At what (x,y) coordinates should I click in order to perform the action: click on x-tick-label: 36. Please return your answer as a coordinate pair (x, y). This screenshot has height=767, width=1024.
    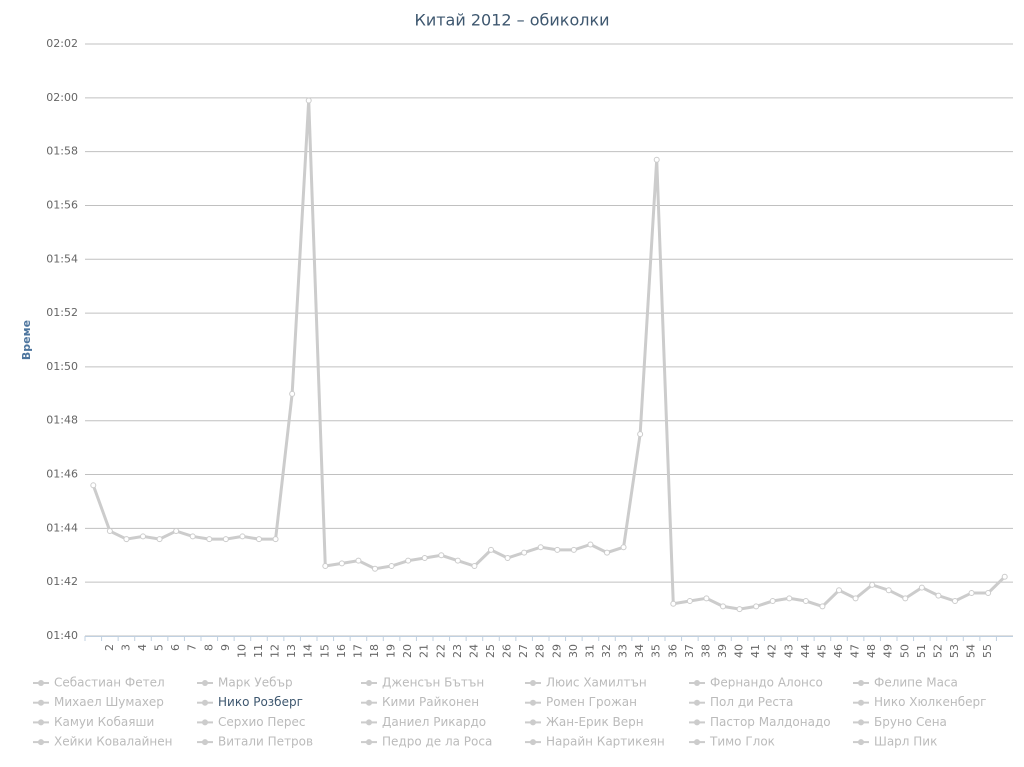
    Looking at the image, I should click on (672, 651).